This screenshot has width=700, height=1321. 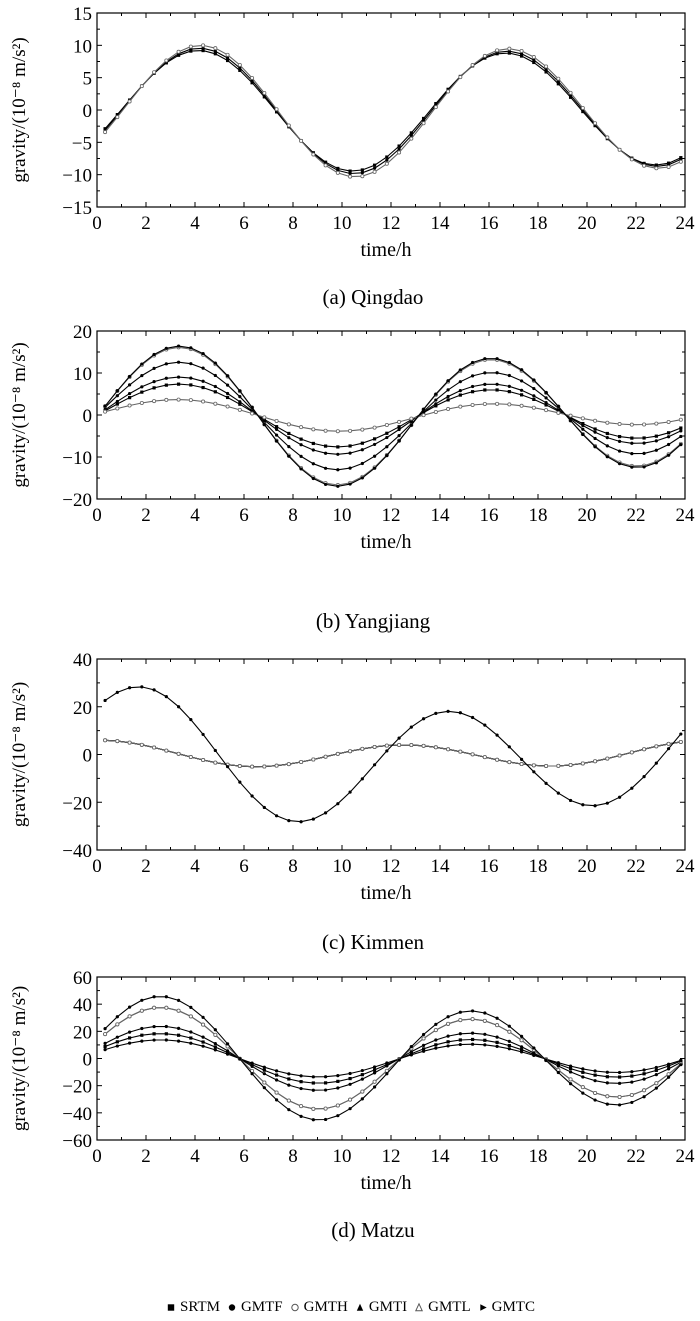 I want to click on y-tick-label: 0, so click(x=88, y=1060).